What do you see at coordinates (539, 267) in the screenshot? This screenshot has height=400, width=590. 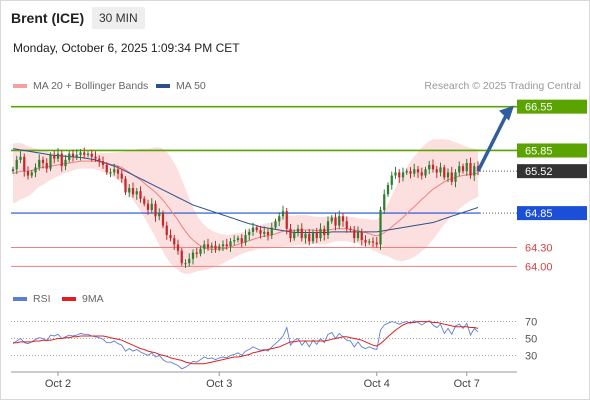 I see `level-label-5: 64.00` at bounding box center [539, 267].